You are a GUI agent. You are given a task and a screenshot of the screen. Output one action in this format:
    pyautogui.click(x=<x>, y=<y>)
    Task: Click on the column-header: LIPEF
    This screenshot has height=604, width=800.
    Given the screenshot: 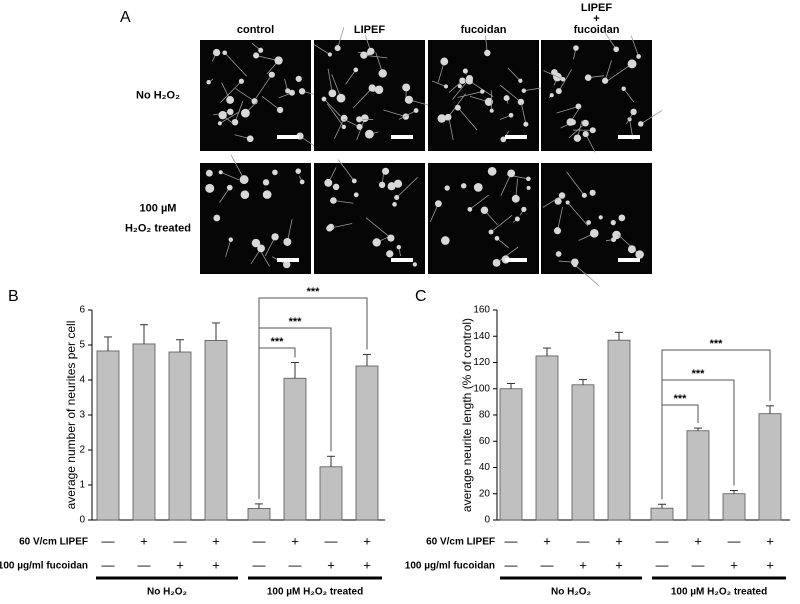 What is the action you would take?
    pyautogui.click(x=369, y=30)
    